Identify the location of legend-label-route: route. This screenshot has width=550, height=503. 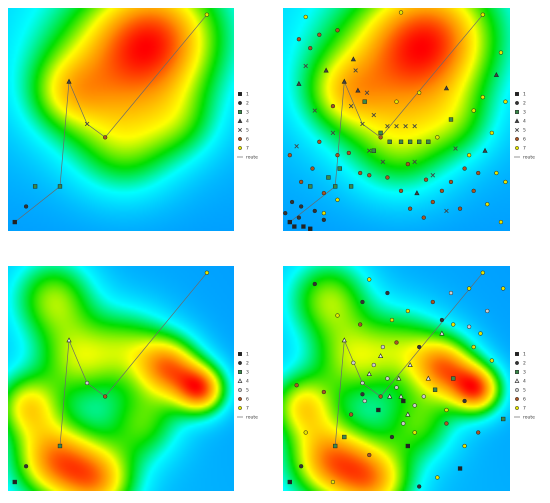
(529, 158).